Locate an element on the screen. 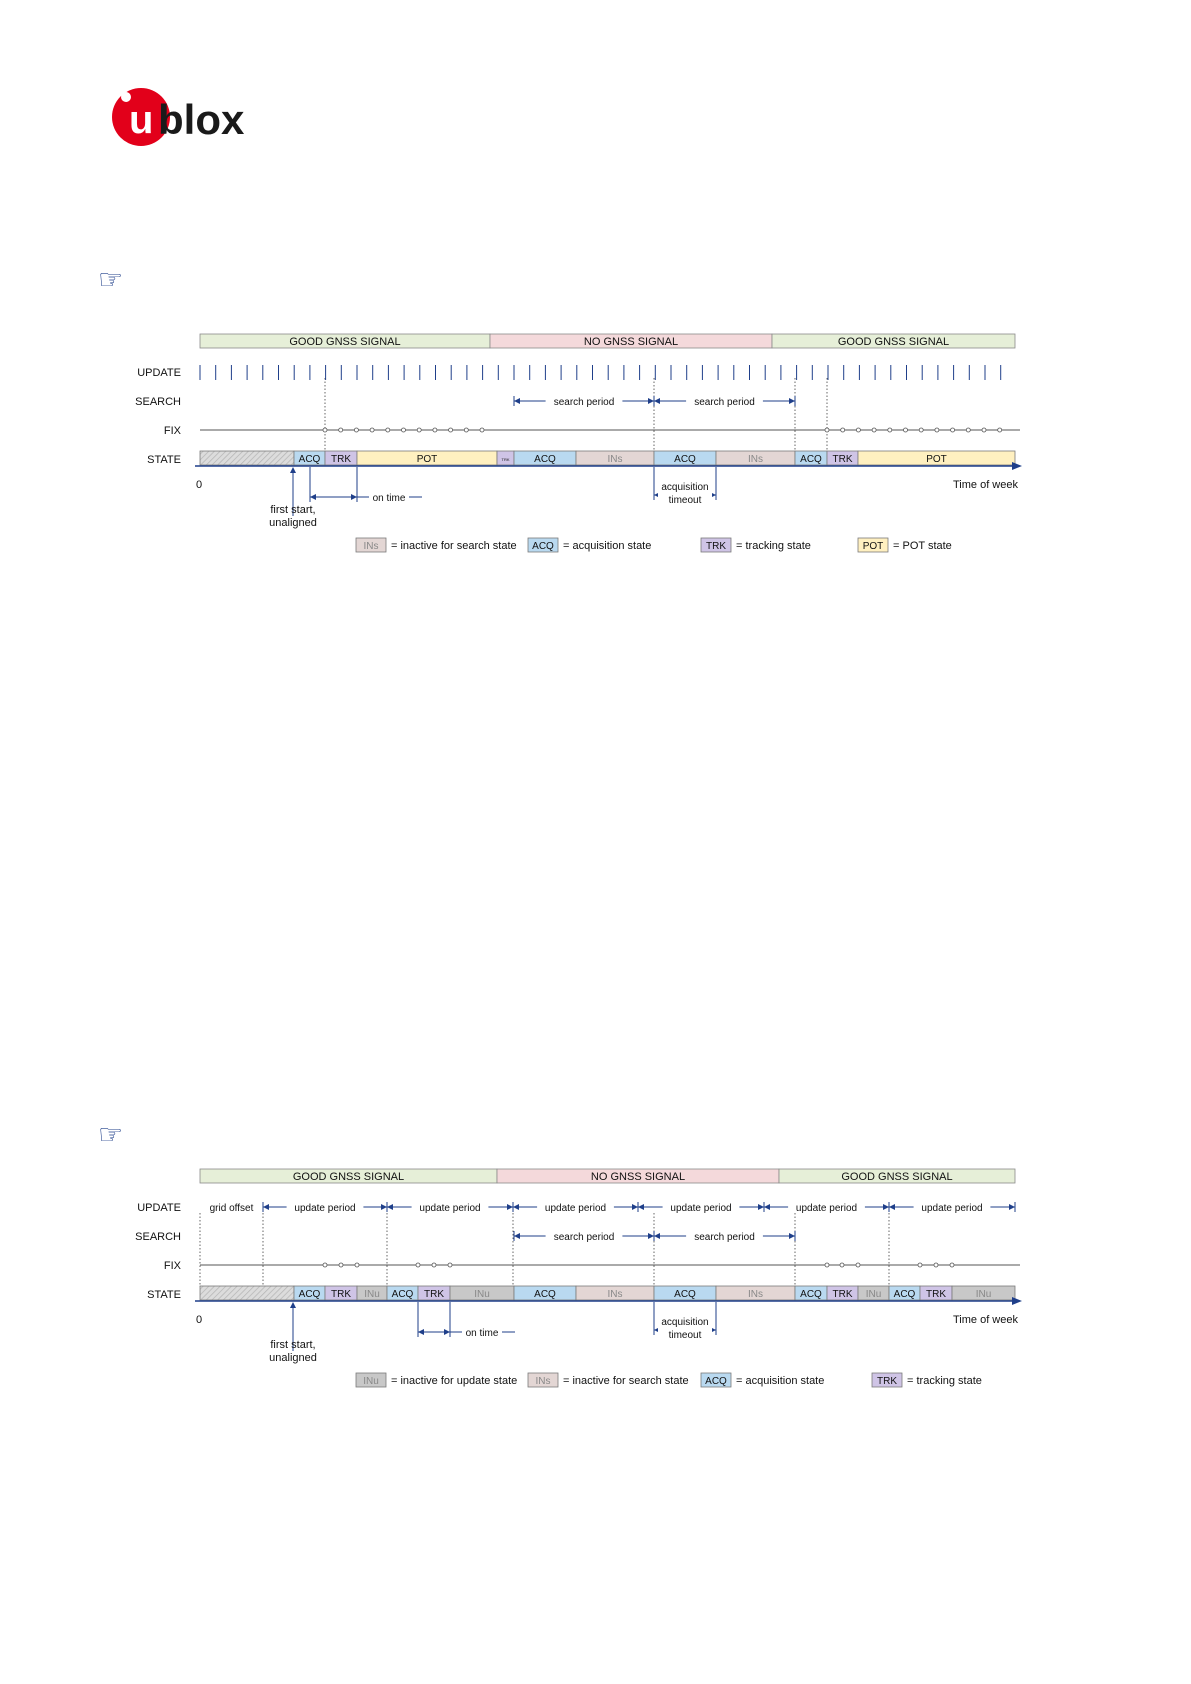  state-block-inu is located at coordinates (983, 1293).